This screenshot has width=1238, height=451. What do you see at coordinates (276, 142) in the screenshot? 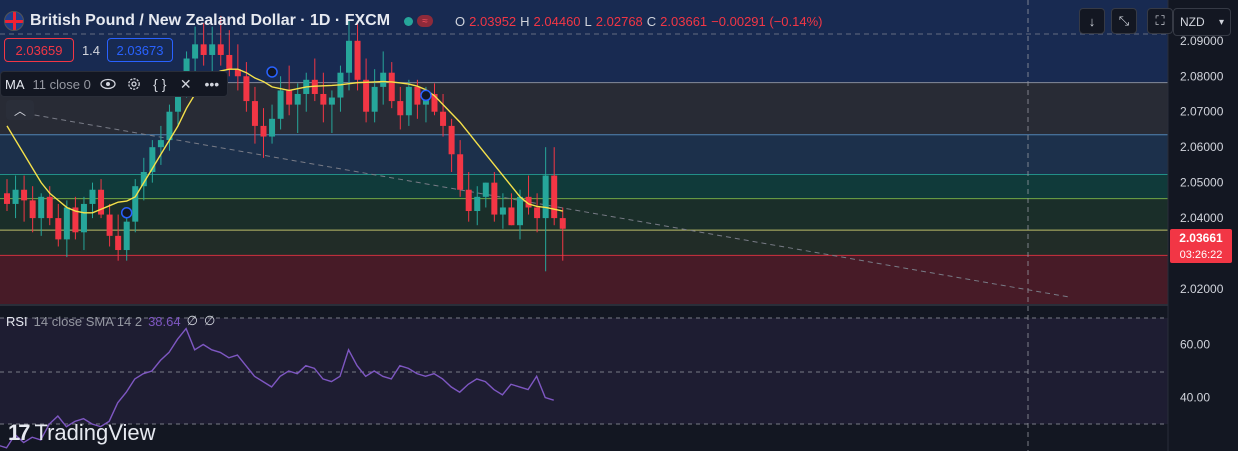
I see `trend-anchor-points` at bounding box center [276, 142].